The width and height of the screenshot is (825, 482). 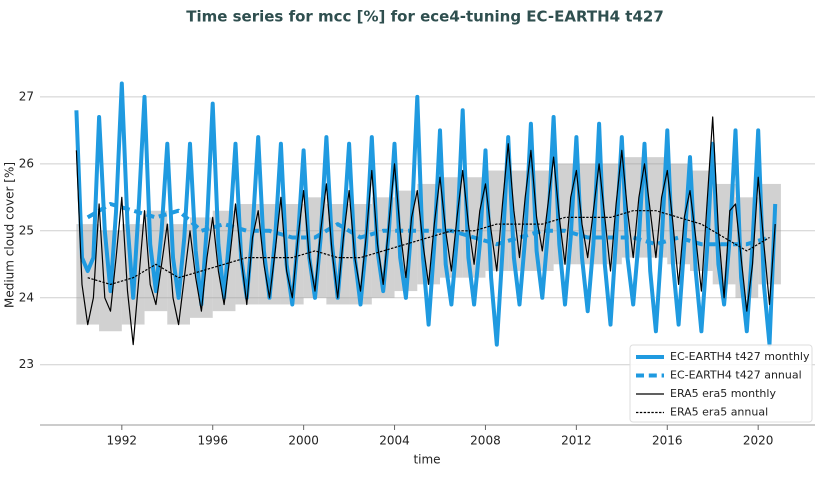 What do you see at coordinates (394, 441) in the screenshot?
I see `x-tick-label: 2004` at bounding box center [394, 441].